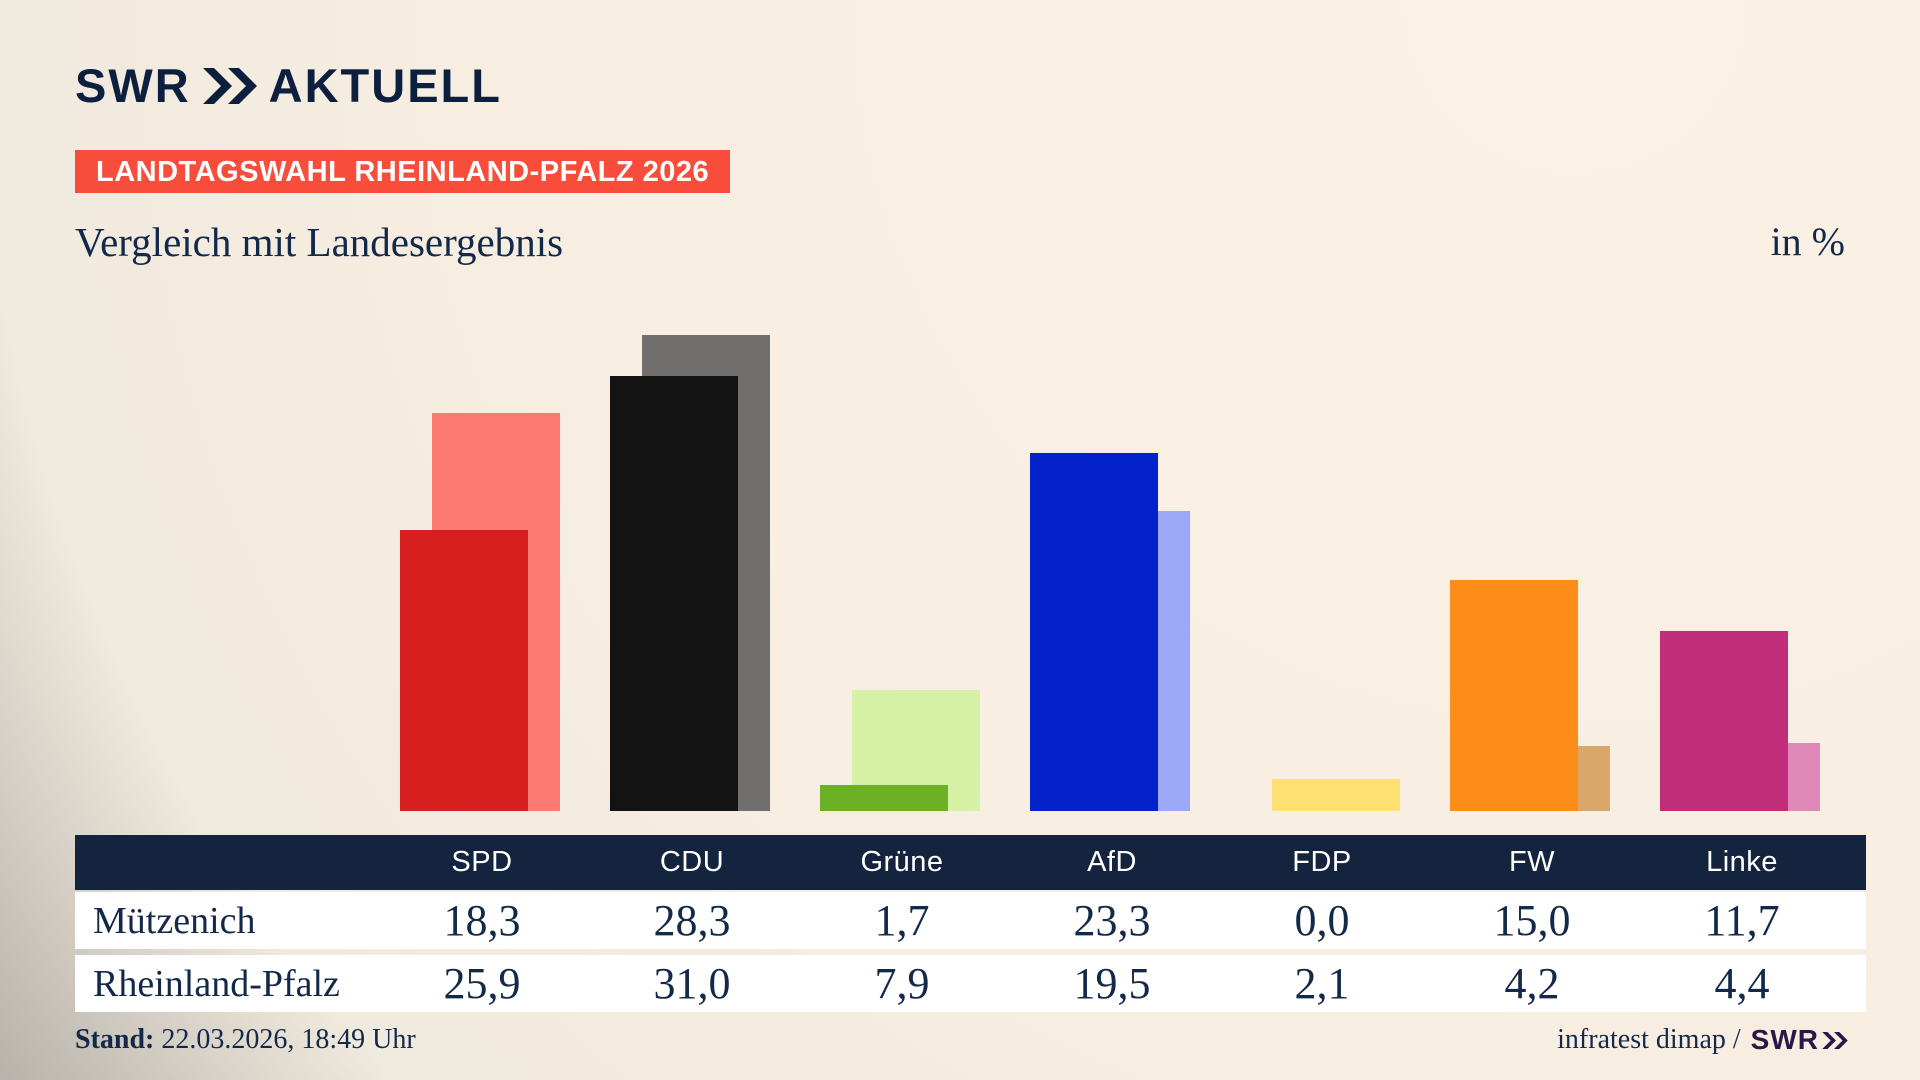 This screenshot has height=1080, width=1920. I want to click on cell-muetzenich-fdp: 0,0, so click(1322, 920).